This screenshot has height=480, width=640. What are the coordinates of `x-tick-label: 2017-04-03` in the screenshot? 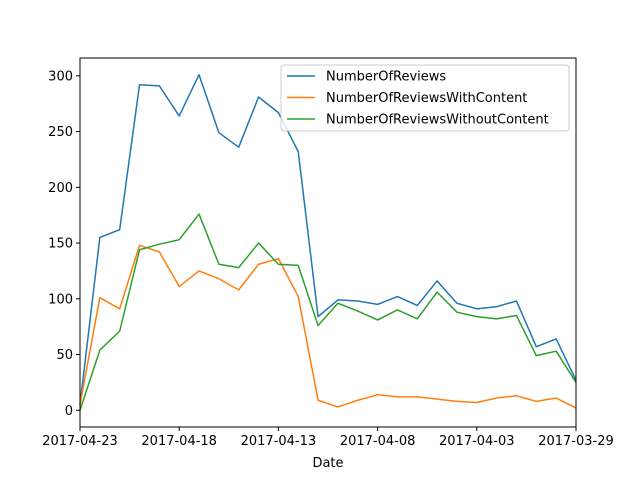 It's located at (477, 441).